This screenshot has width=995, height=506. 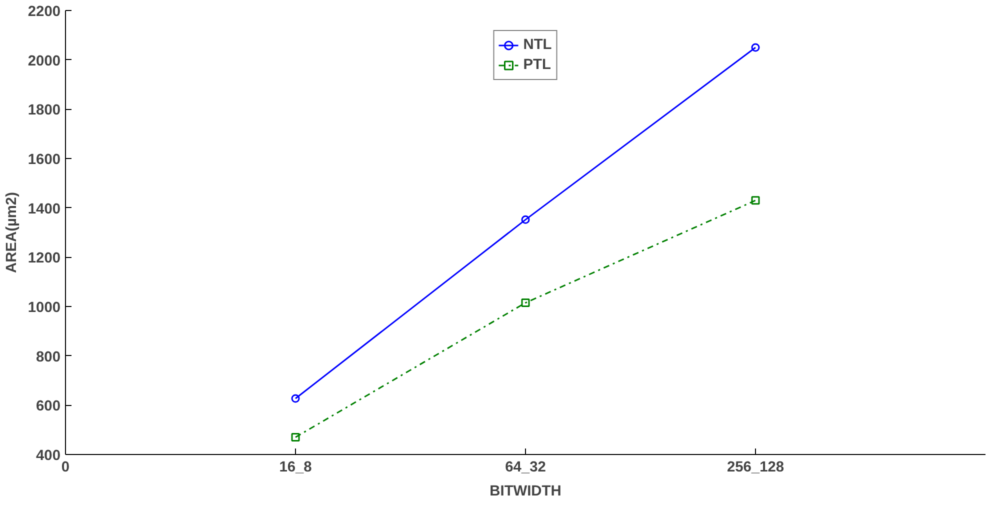 What do you see at coordinates (526, 492) in the screenshot?
I see `x-axis-title: BITWIDTH` at bounding box center [526, 492].